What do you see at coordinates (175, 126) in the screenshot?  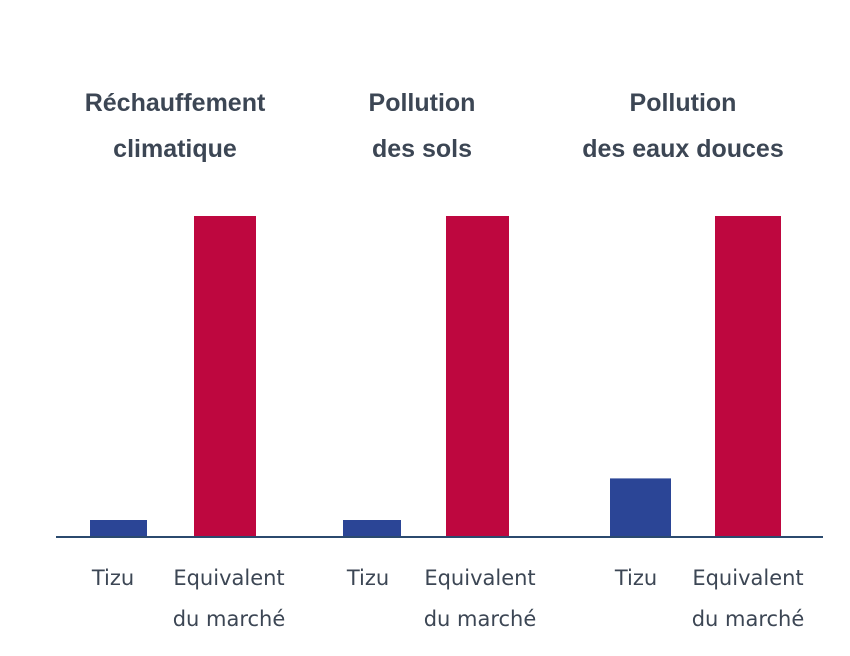 I see `group-title: Réchauffement climatique` at bounding box center [175, 126].